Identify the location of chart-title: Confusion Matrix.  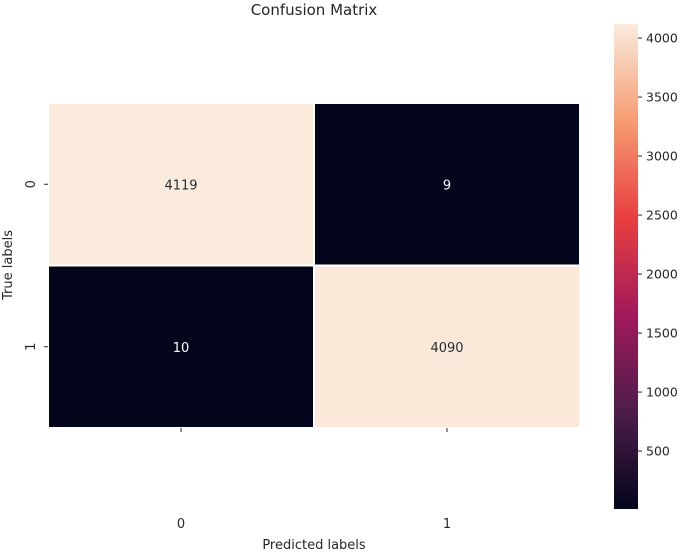
(314, 10).